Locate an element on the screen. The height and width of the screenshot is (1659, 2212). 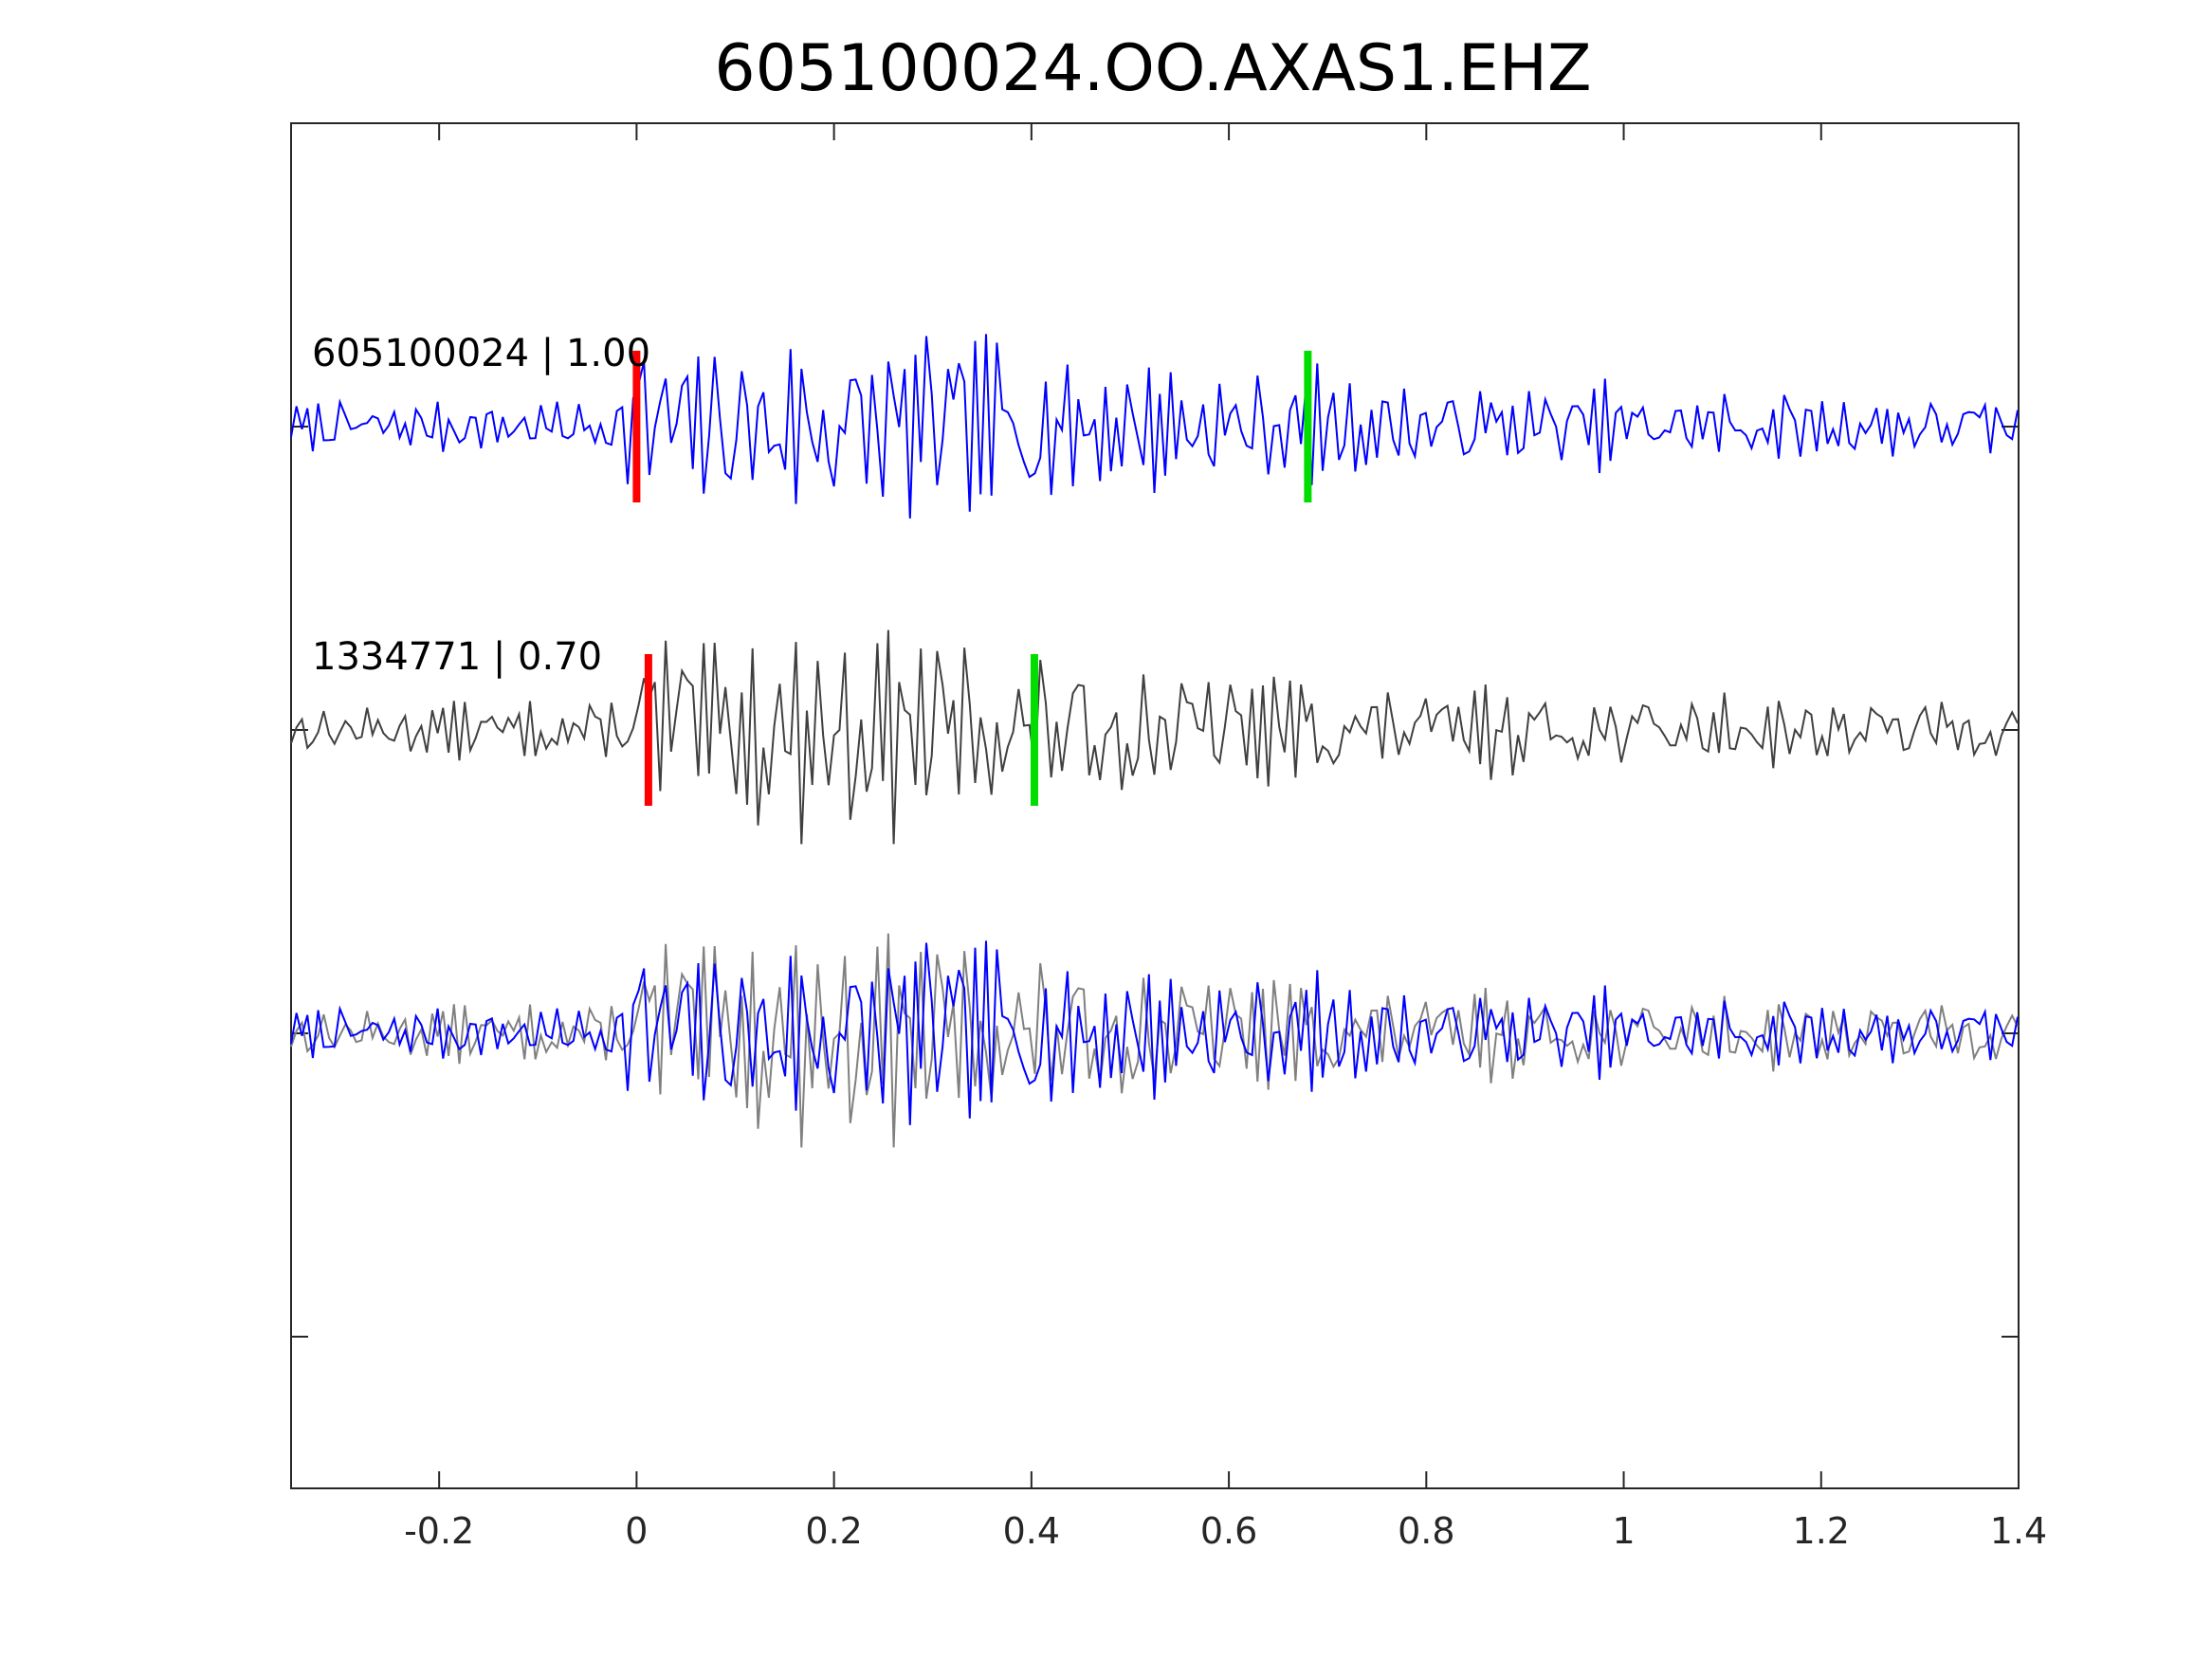
x-tick-label: 0.8 is located at coordinates (1426, 1531).